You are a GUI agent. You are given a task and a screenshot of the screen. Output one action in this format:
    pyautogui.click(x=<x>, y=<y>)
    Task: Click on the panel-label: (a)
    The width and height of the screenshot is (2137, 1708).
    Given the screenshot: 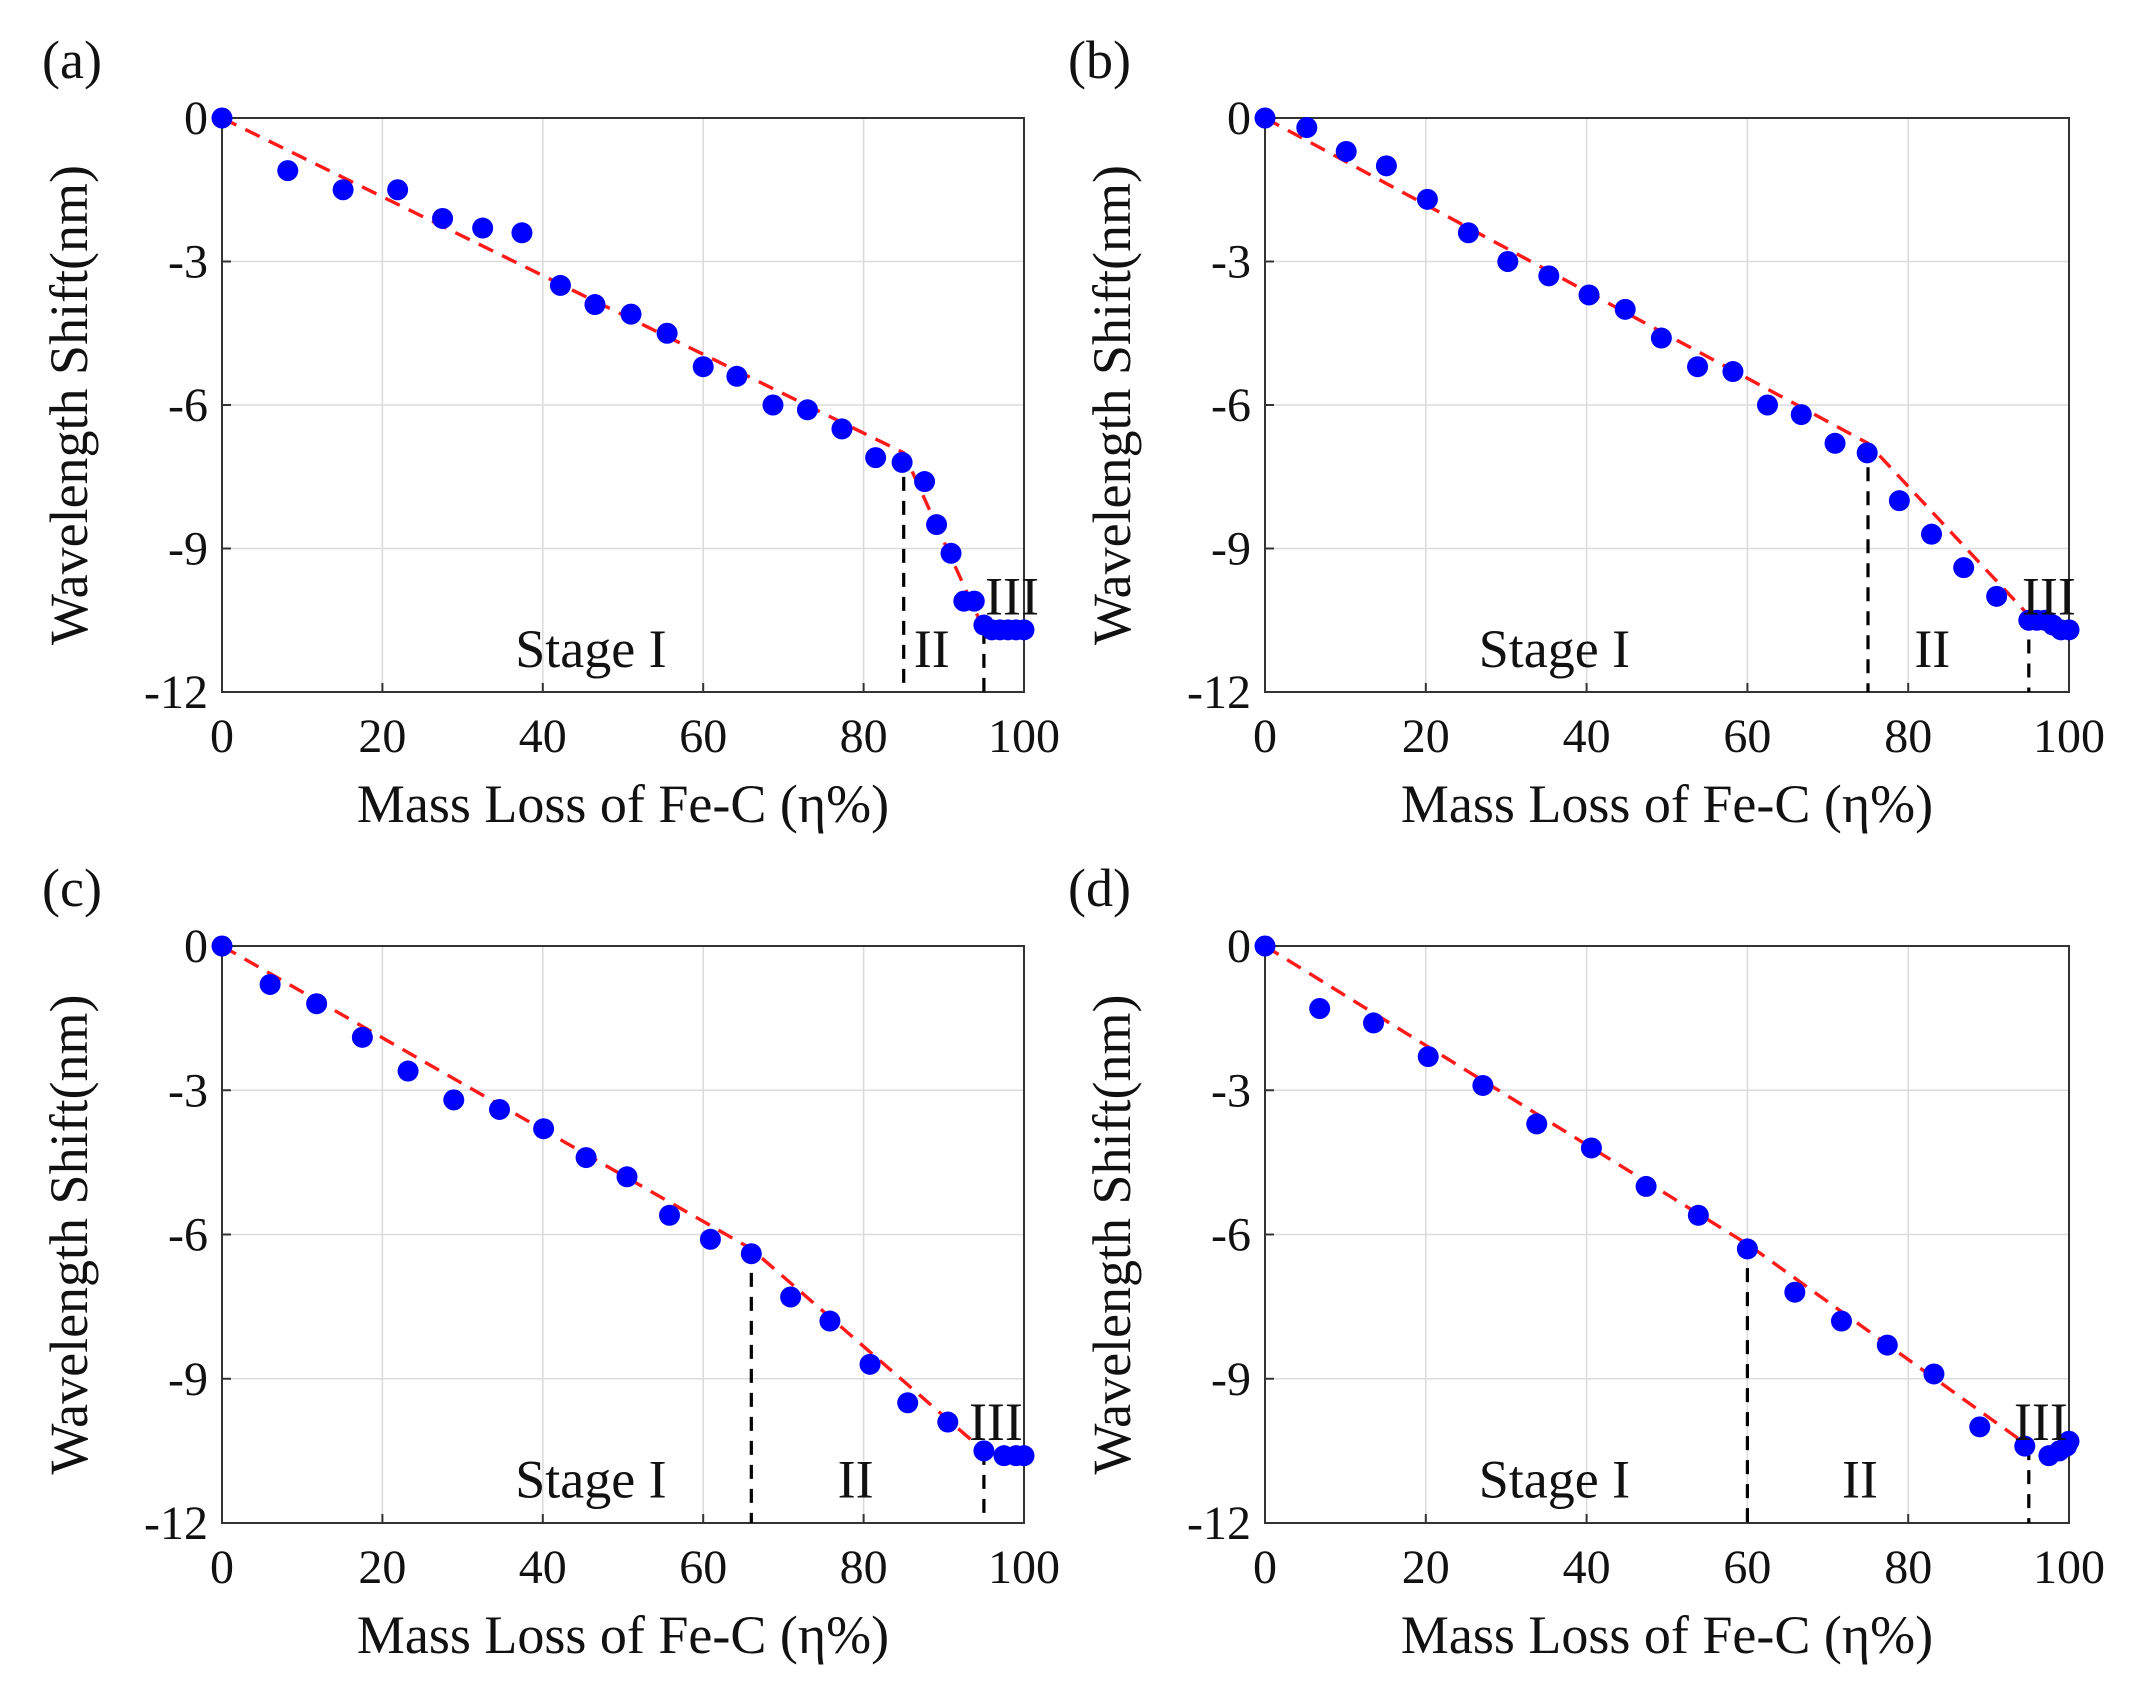 What is the action you would take?
    pyautogui.click(x=72, y=60)
    